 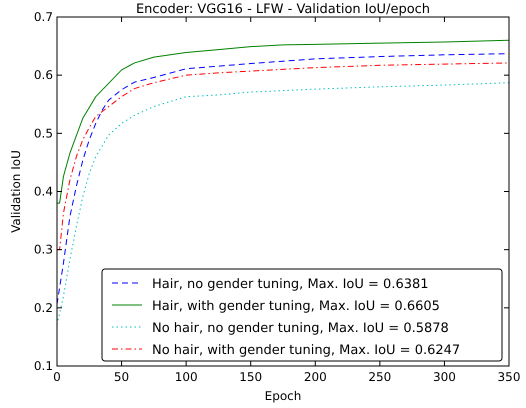 What do you see at coordinates (290, 284) in the screenshot?
I see `legend-label: Hair, no gender tuning, Max. IoU = 0.6381` at bounding box center [290, 284].